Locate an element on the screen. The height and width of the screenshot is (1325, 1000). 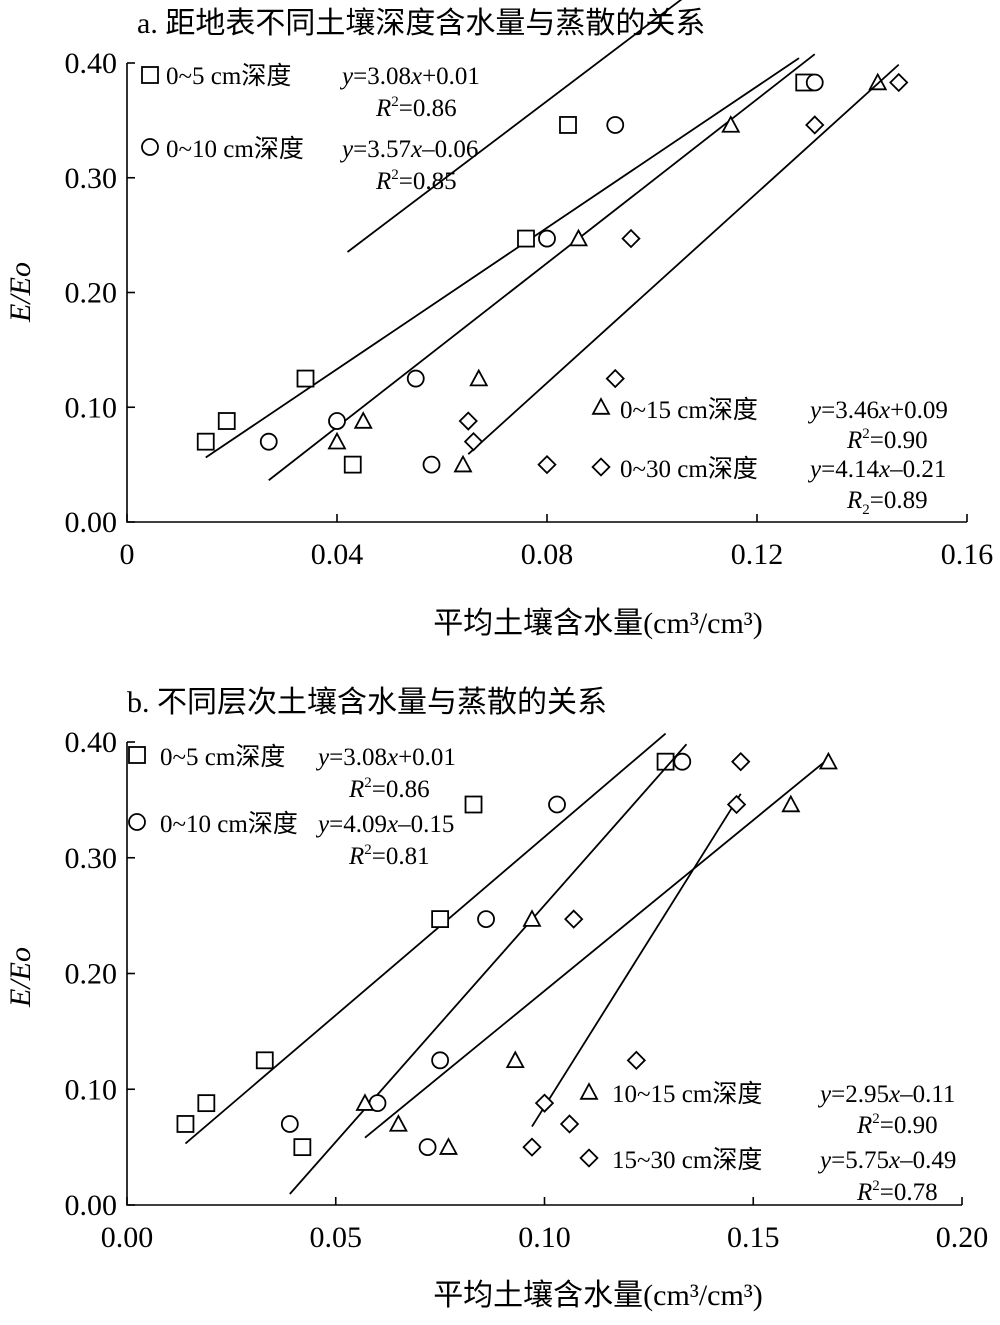
legend-r2-a-1: R2=0.85 is located at coordinates (416, 181).